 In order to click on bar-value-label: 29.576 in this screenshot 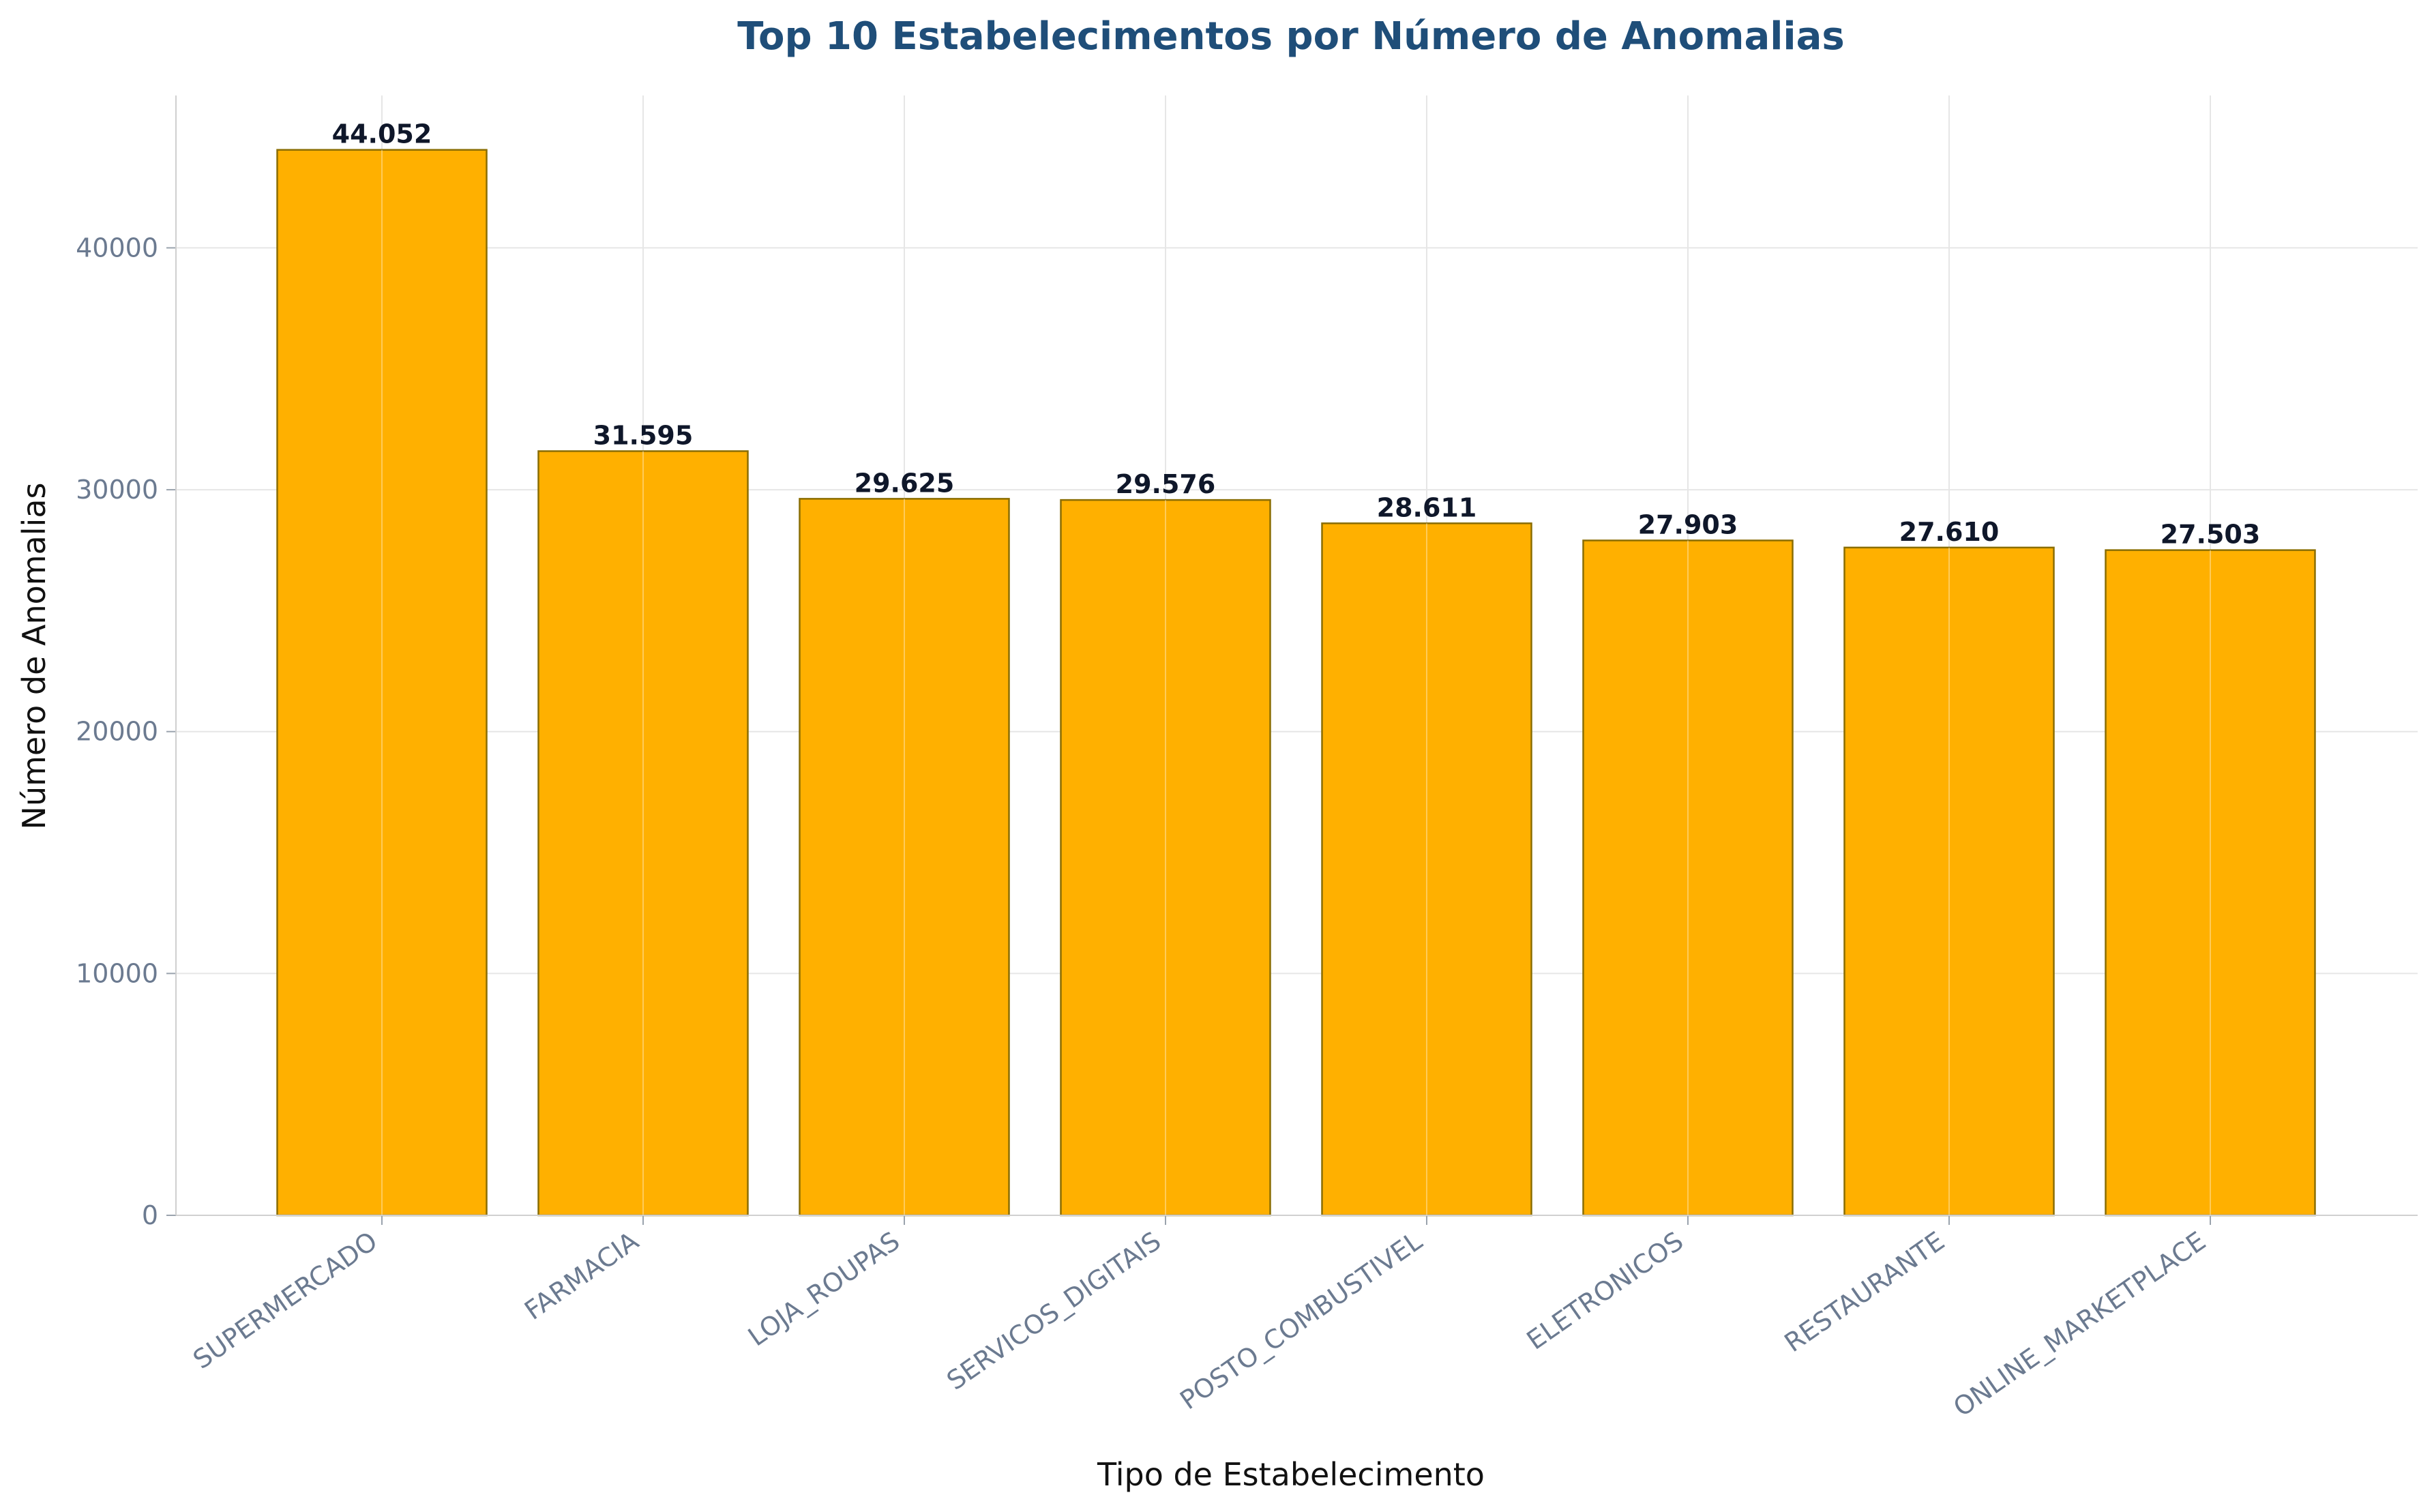, I will do `click(1166, 484)`.